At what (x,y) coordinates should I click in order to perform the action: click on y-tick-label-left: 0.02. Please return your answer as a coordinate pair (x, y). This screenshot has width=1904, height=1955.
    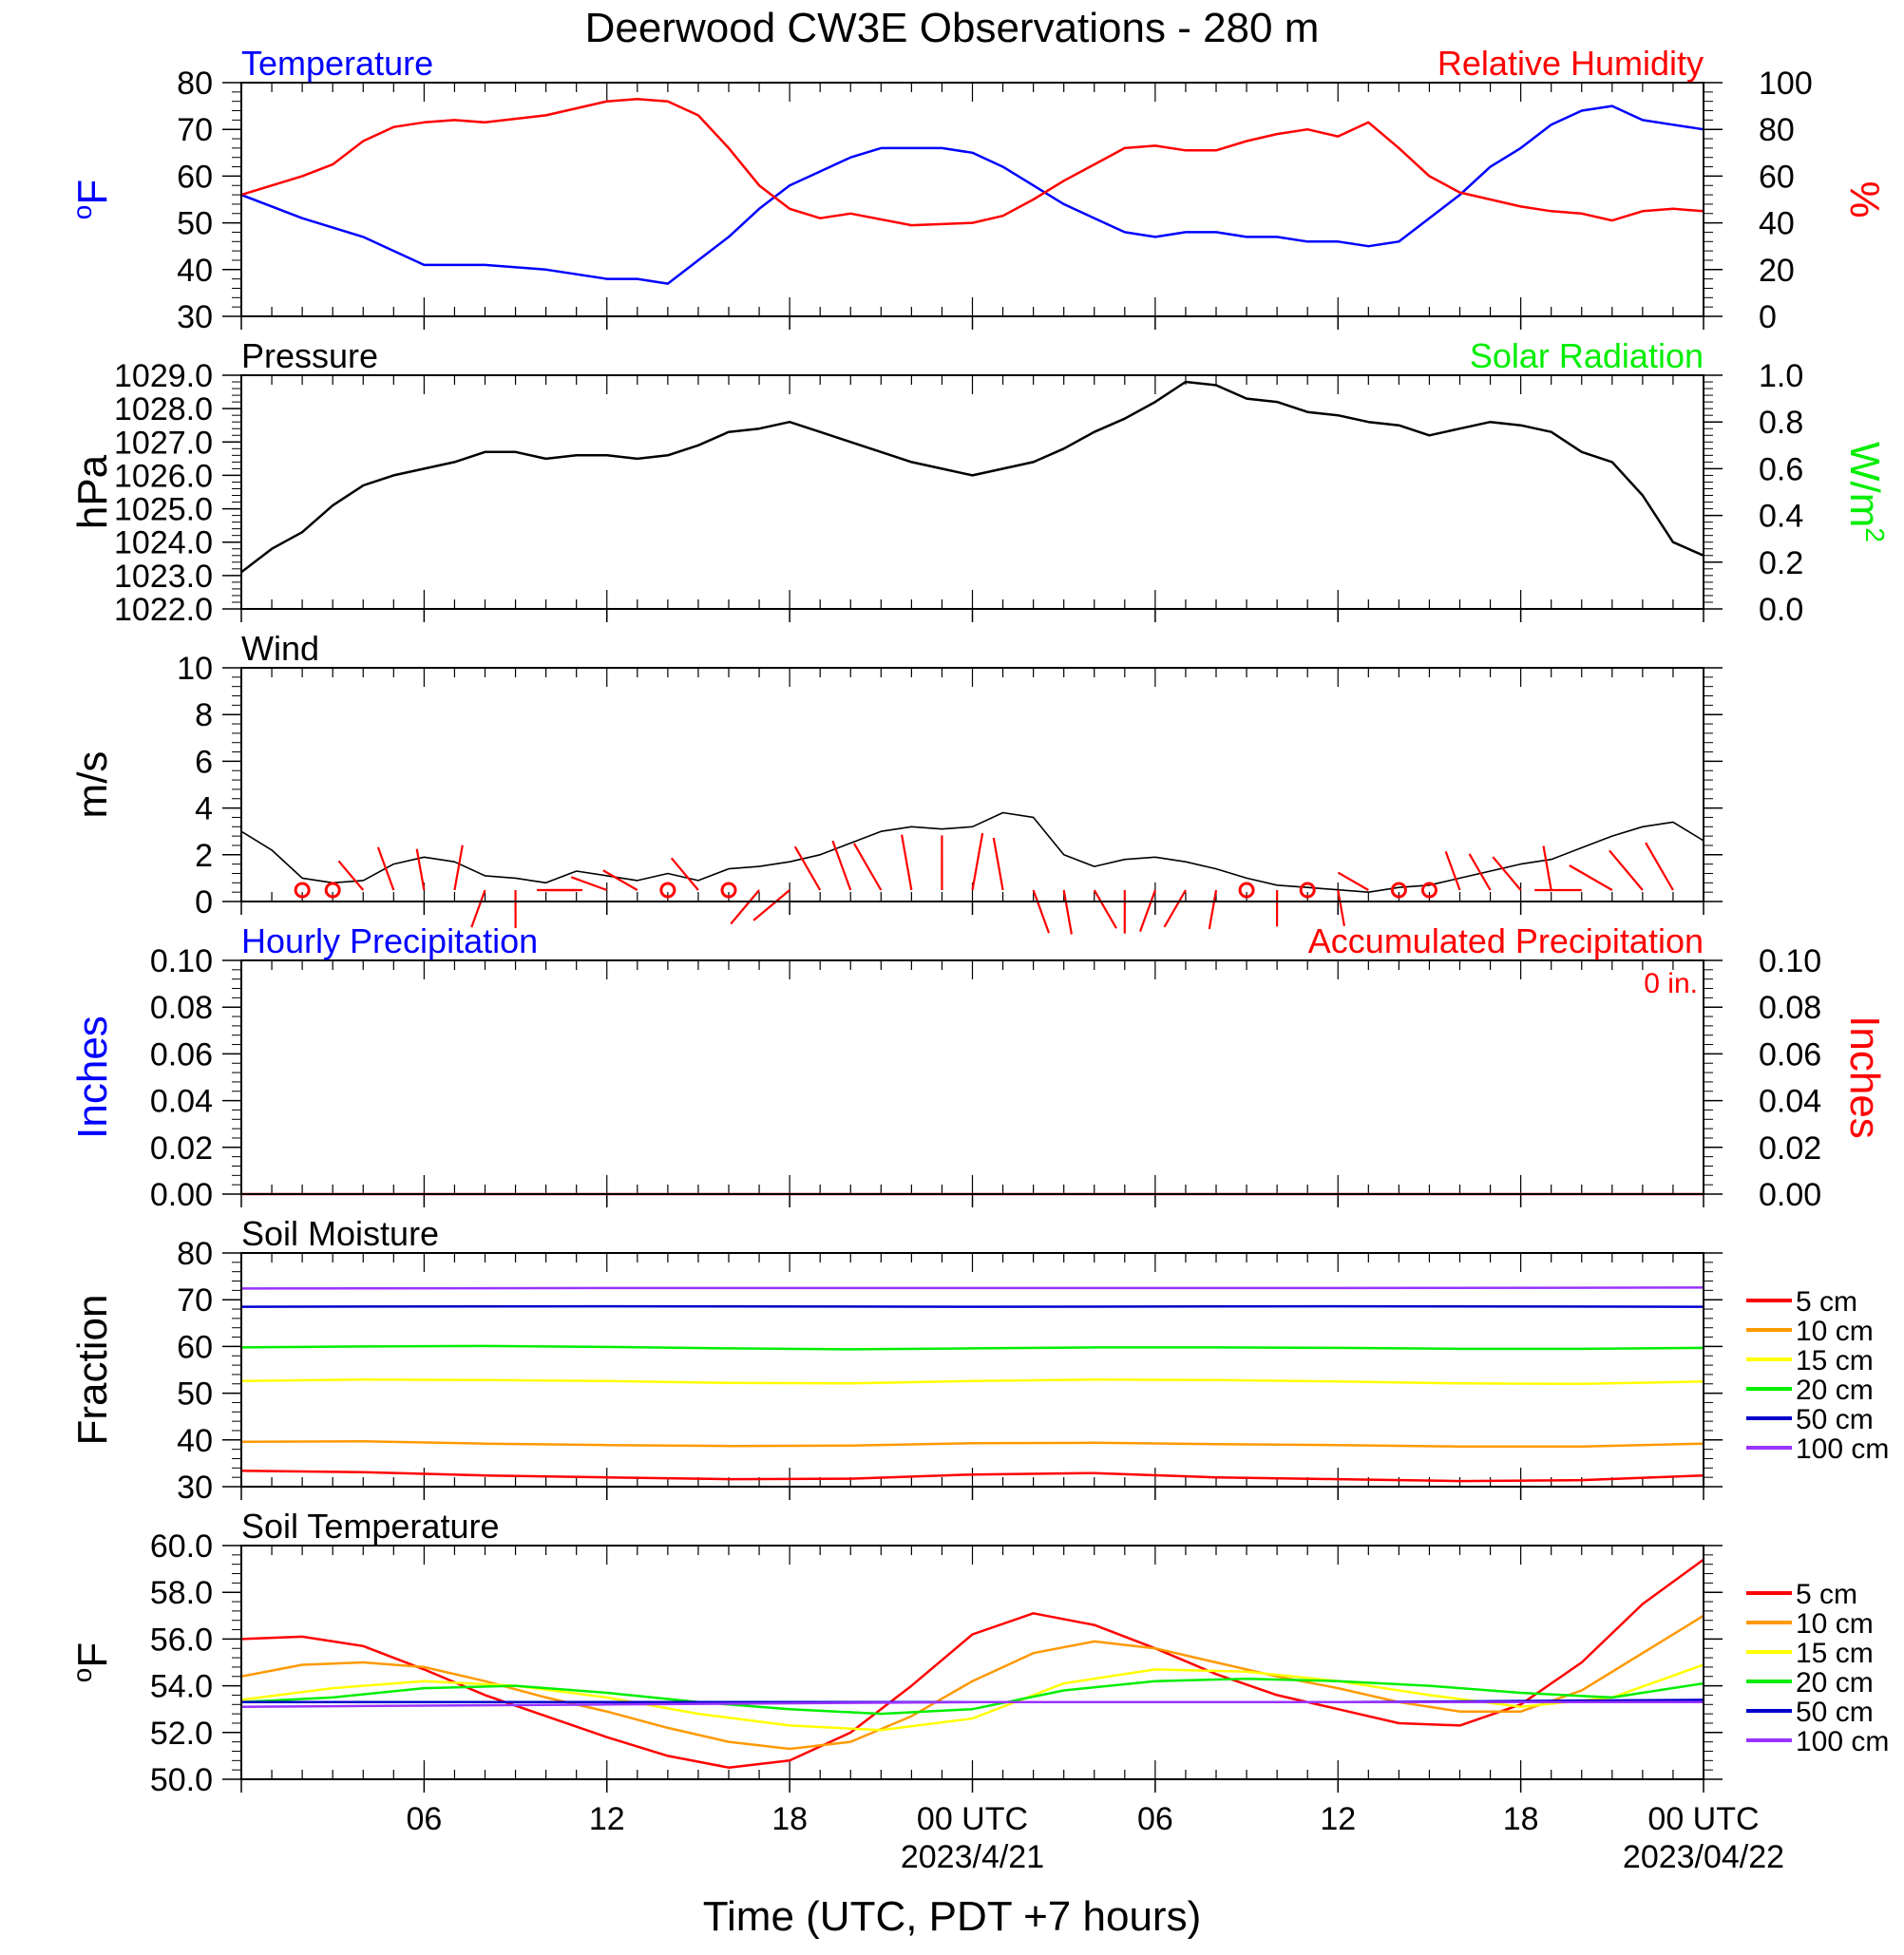
    Looking at the image, I should click on (181, 1148).